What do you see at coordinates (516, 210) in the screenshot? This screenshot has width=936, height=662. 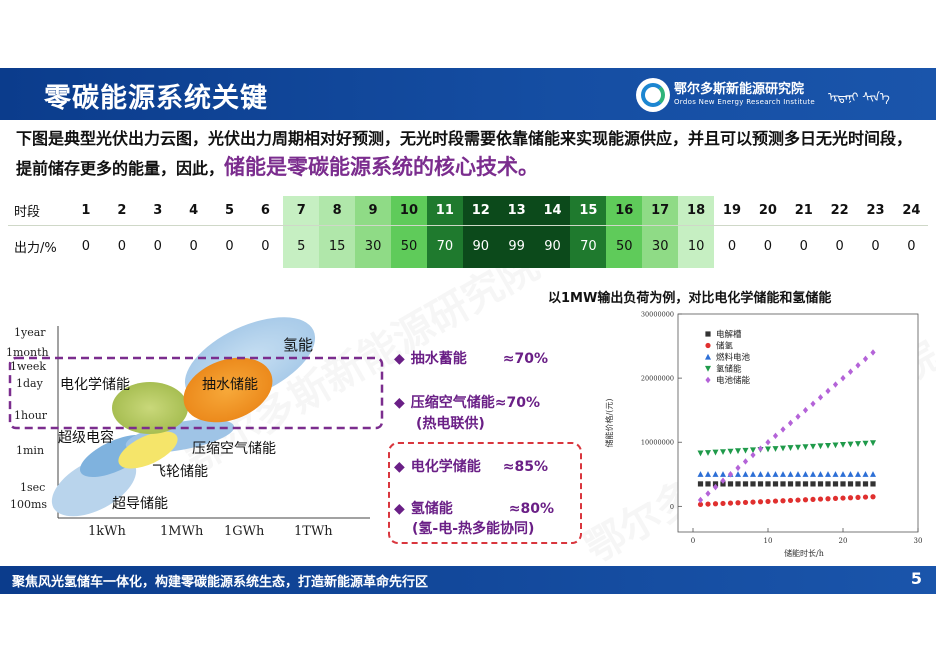 I see `hour-cell: 13` at bounding box center [516, 210].